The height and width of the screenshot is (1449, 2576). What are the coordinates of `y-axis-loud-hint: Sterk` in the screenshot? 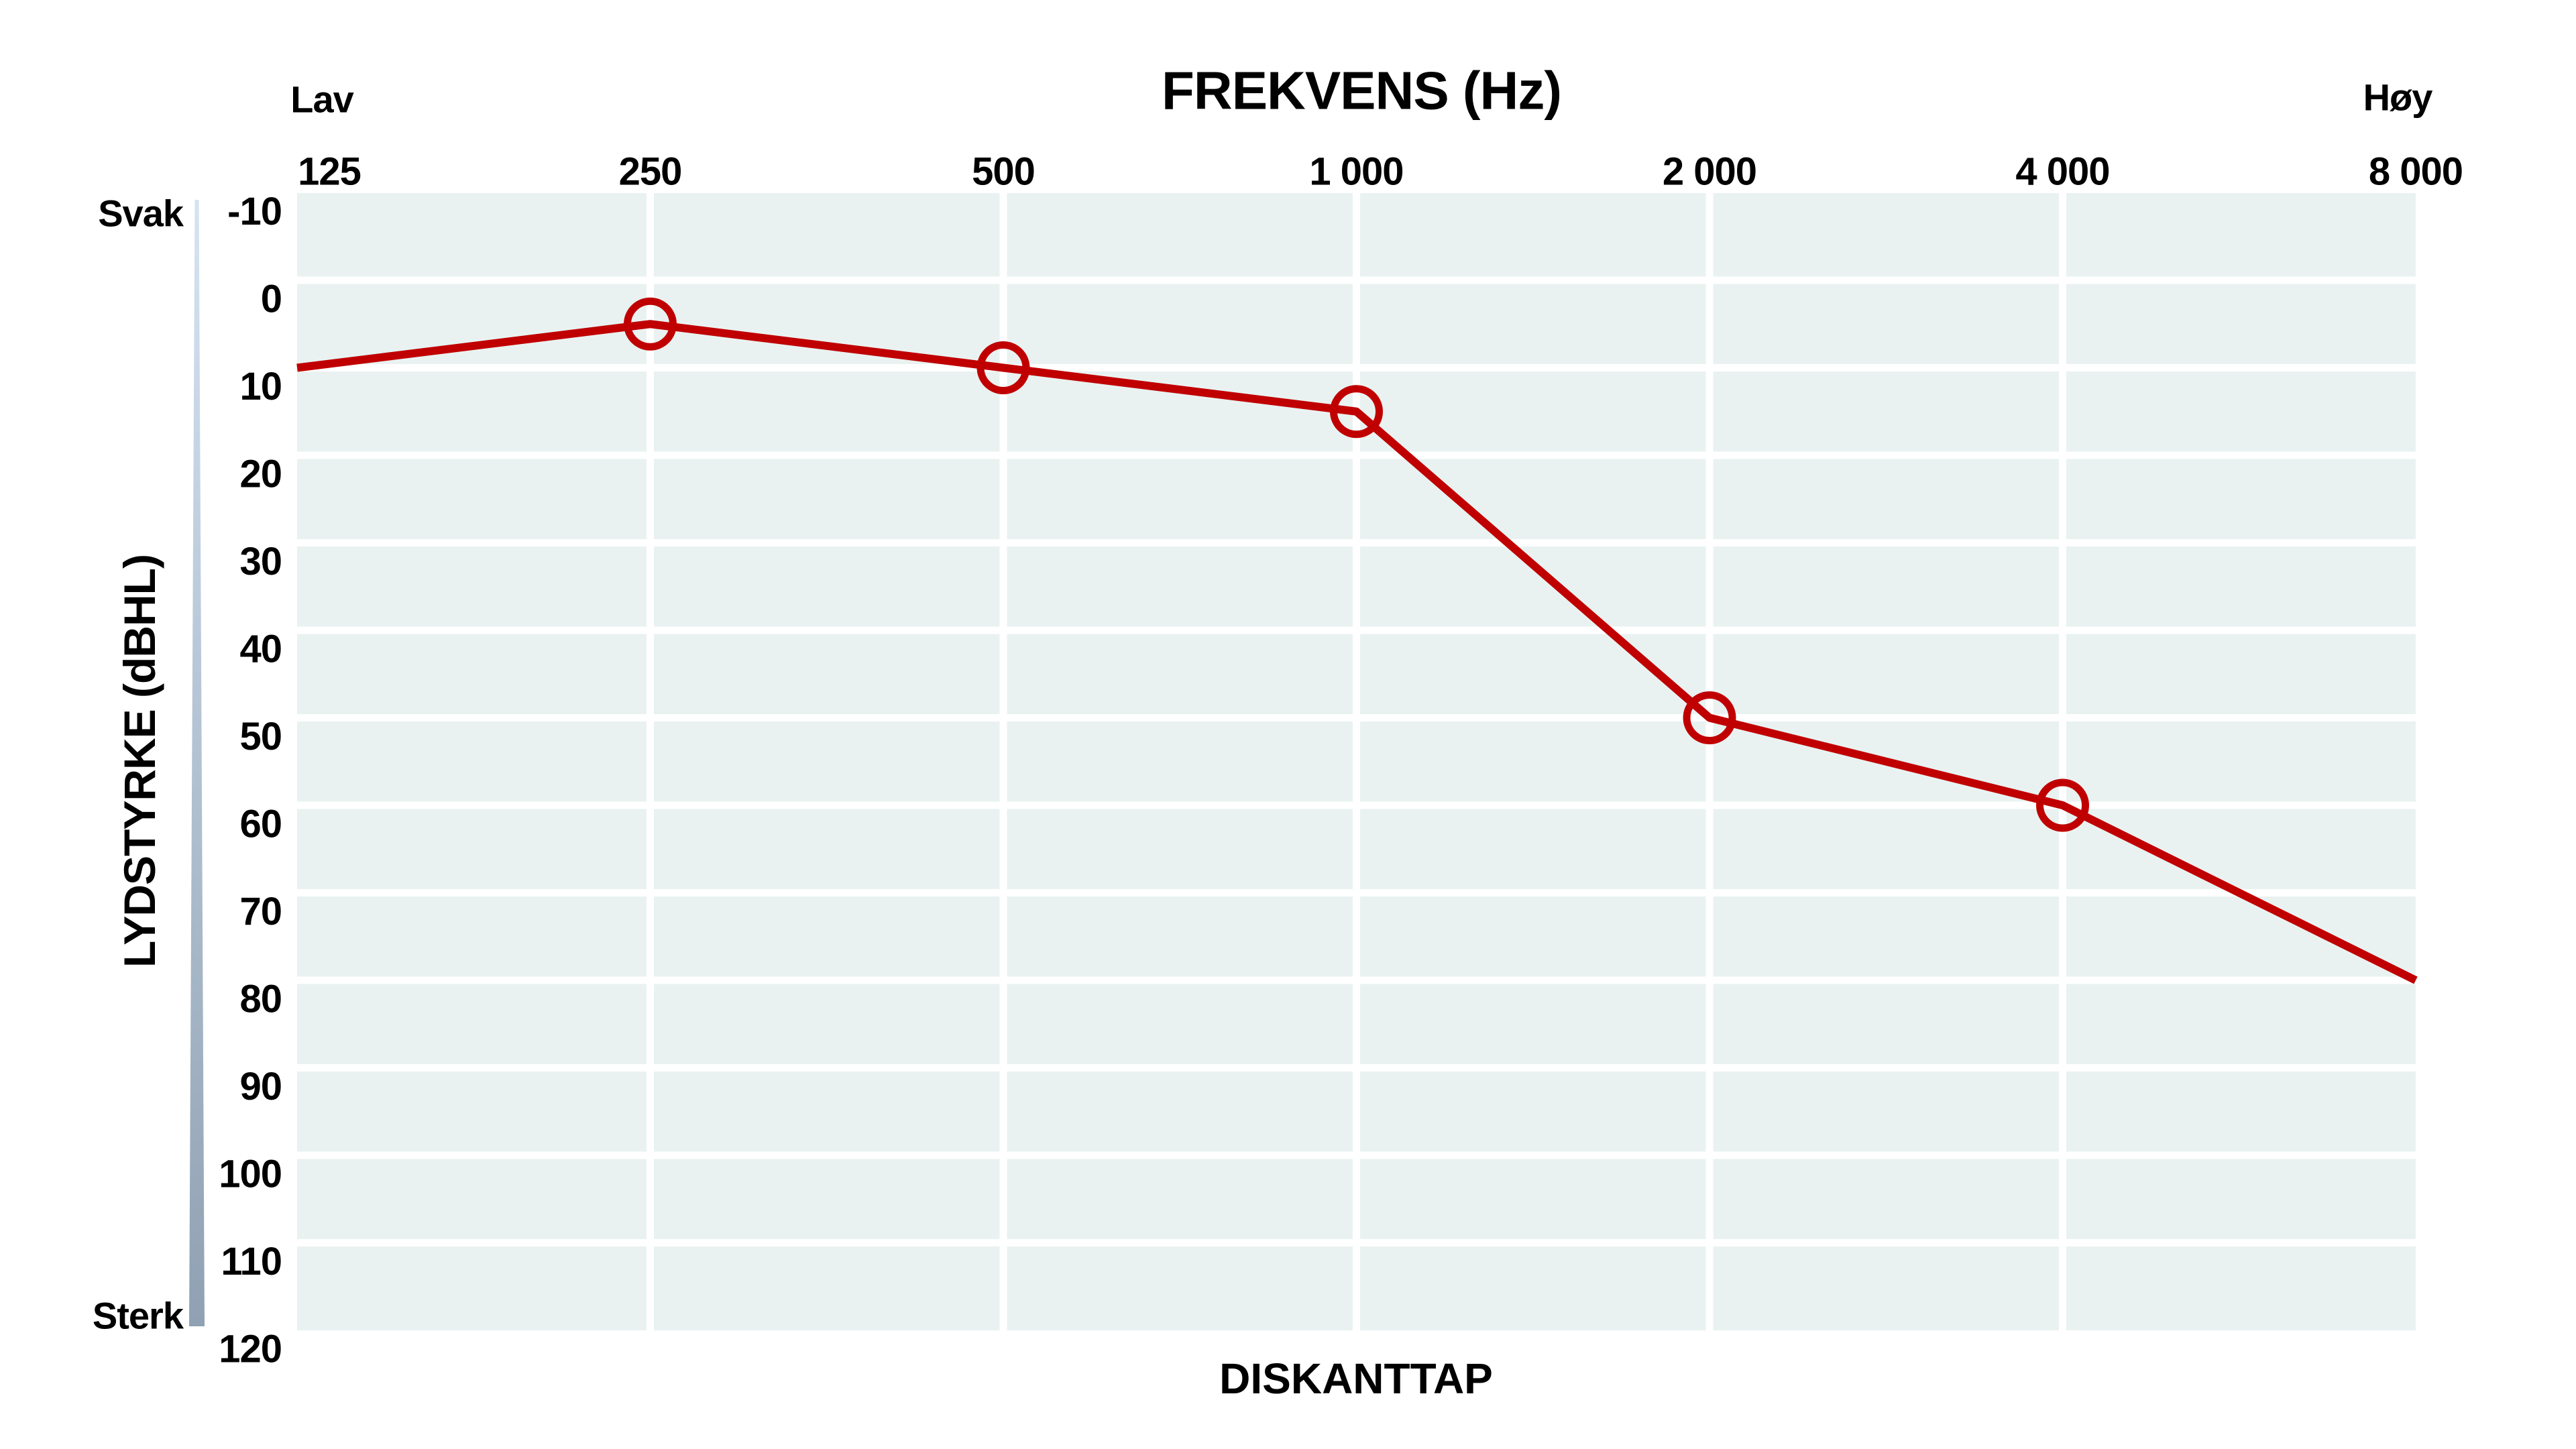 It's located at (138, 1316).